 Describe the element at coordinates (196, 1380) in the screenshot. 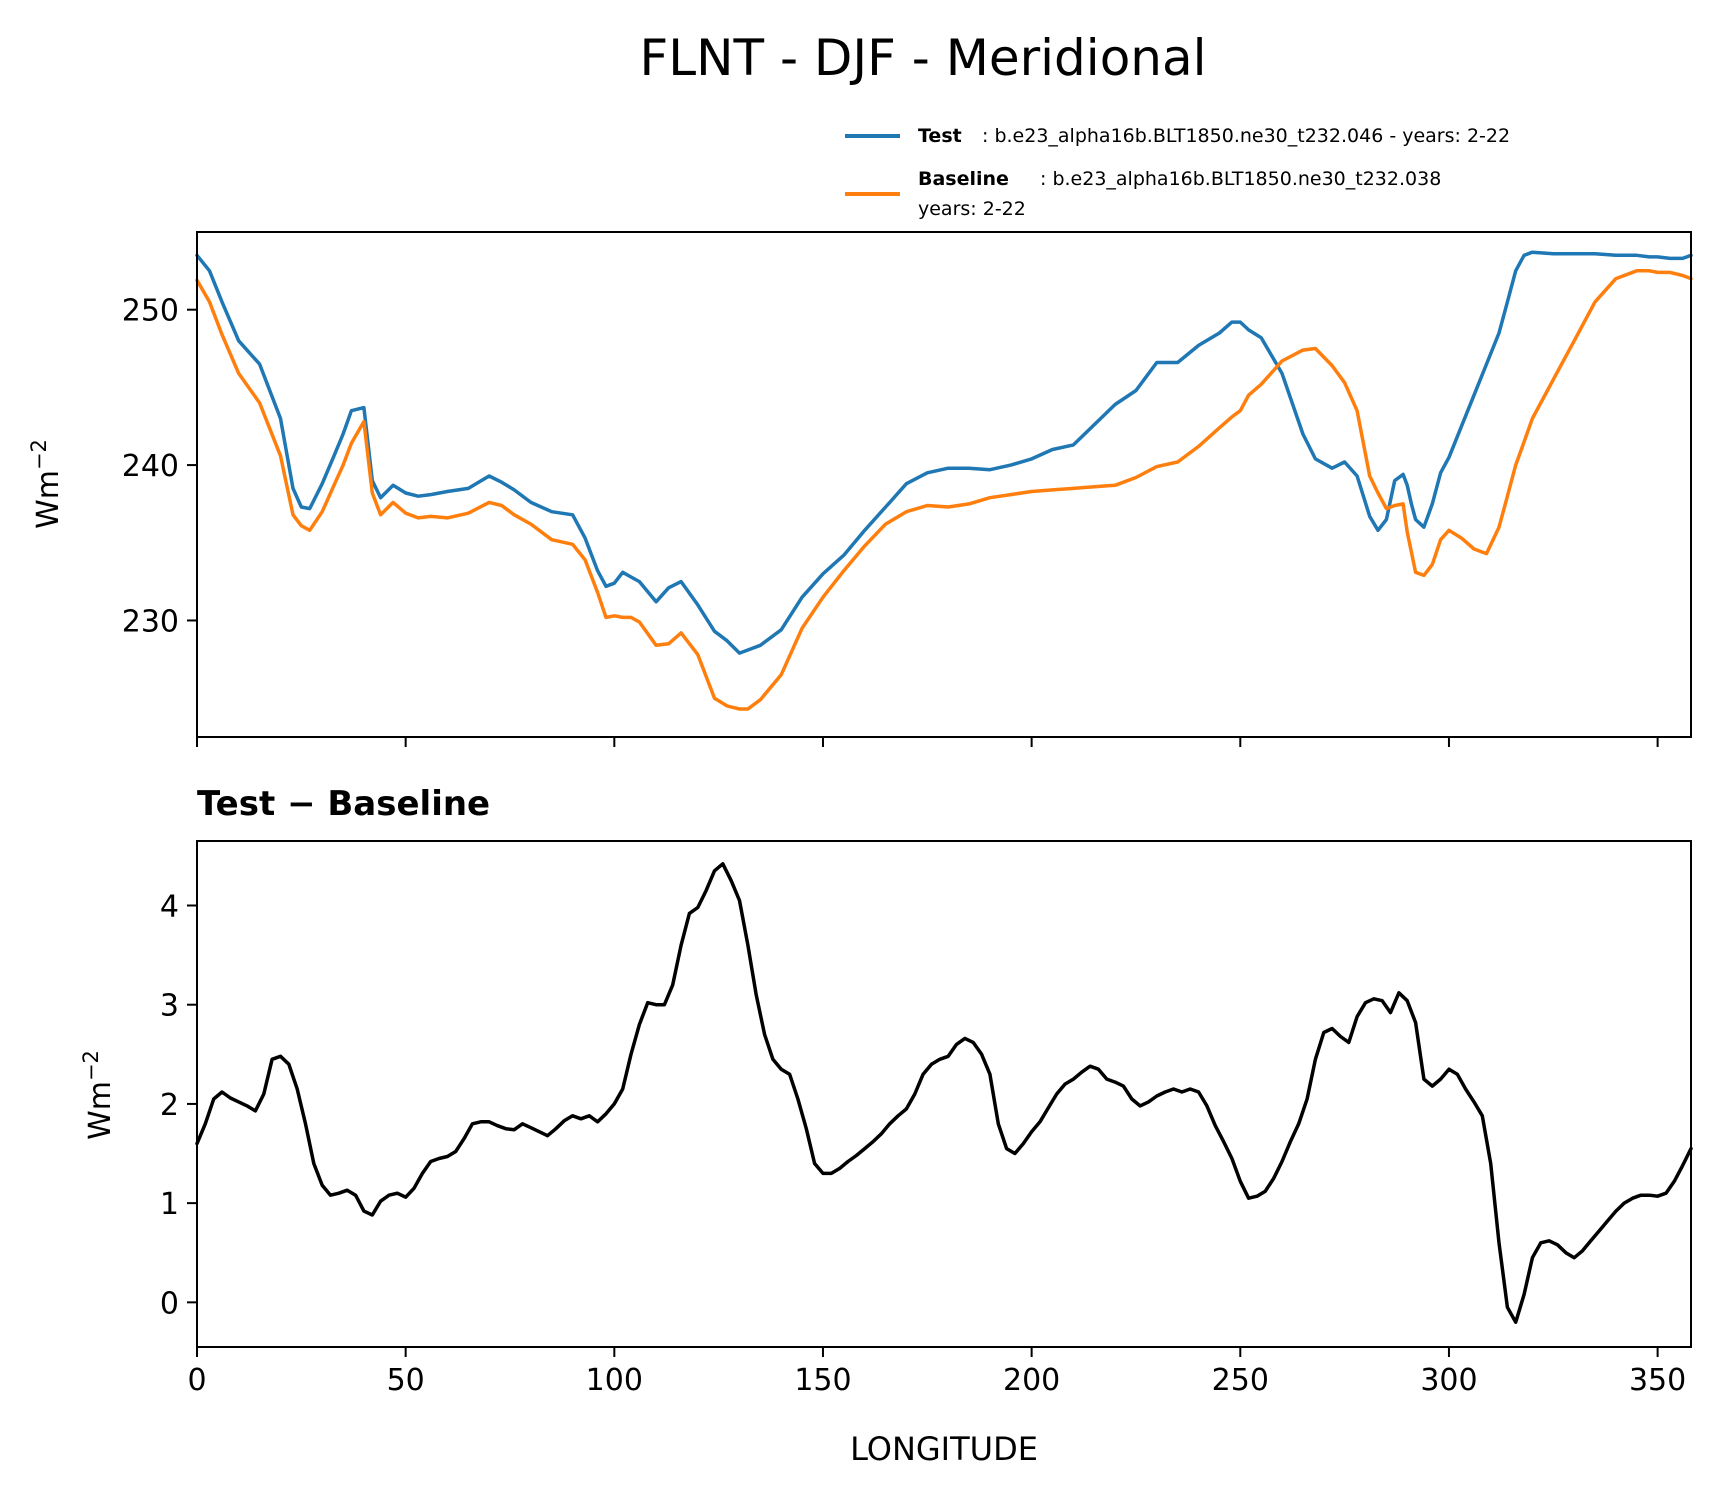

I see `bottom-xtick-label-0: 0` at that location.